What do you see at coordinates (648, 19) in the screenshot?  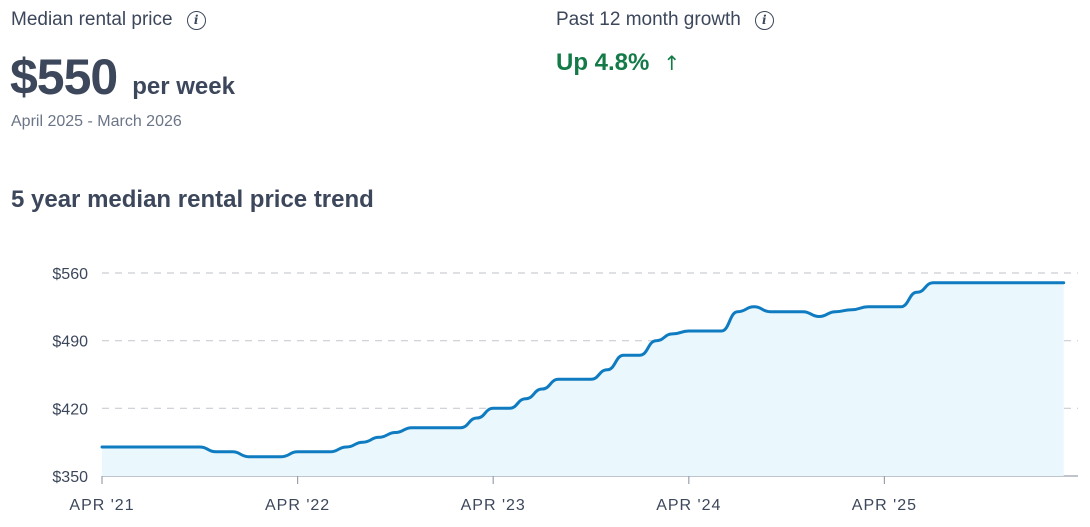 I see `growth-label-text: Past 12 month growth` at bounding box center [648, 19].